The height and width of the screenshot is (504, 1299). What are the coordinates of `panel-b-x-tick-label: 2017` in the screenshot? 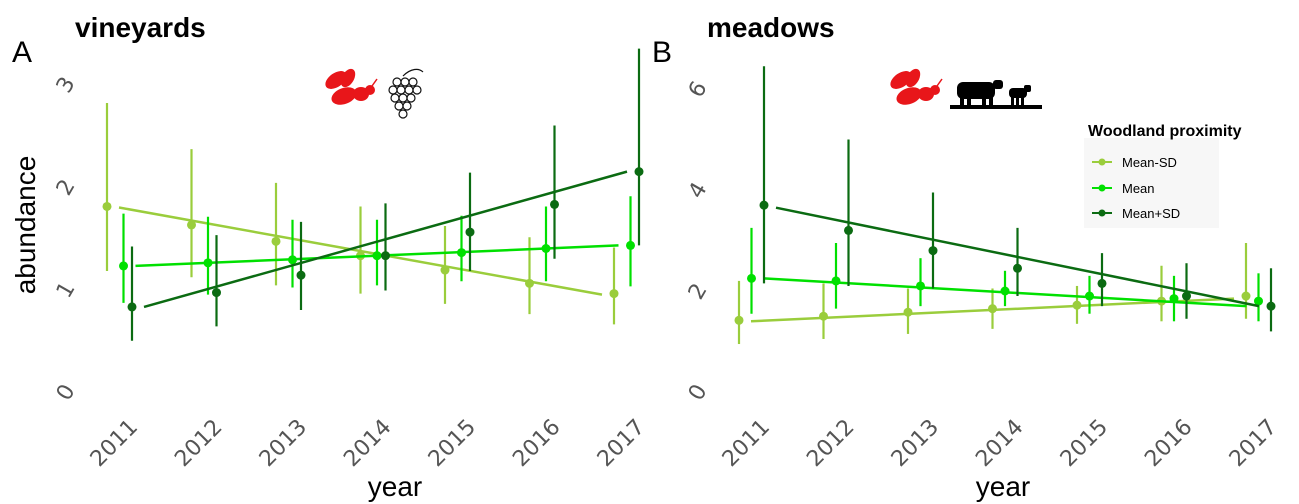 It's located at (1253, 443).